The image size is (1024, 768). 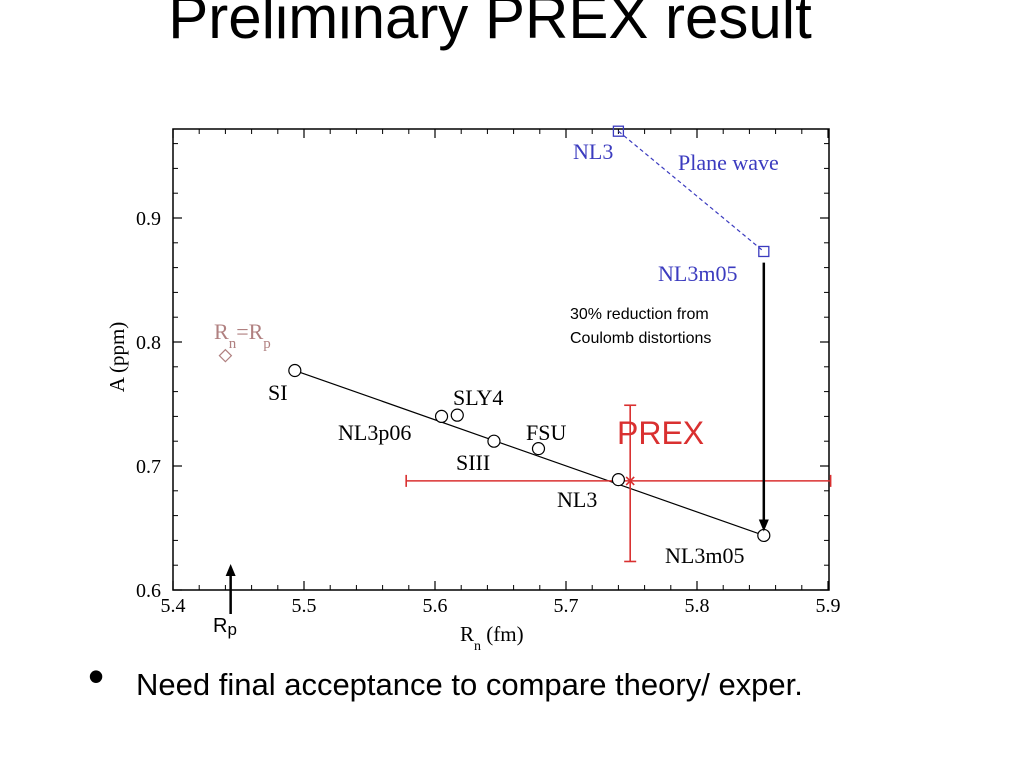 I want to click on x-tick-label: 5.4, so click(x=173, y=606).